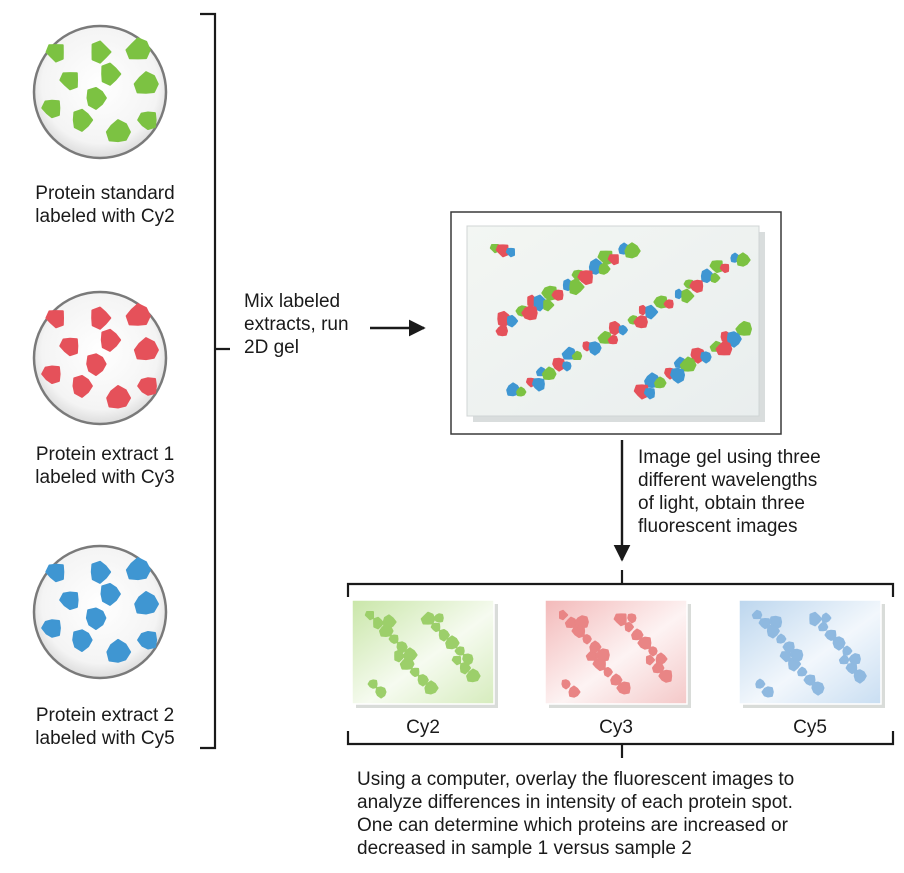 Image resolution: width=904 pixels, height=873 pixels. What do you see at coordinates (422, 655) in the screenshot?
I see `image-cy2-spots` at bounding box center [422, 655].